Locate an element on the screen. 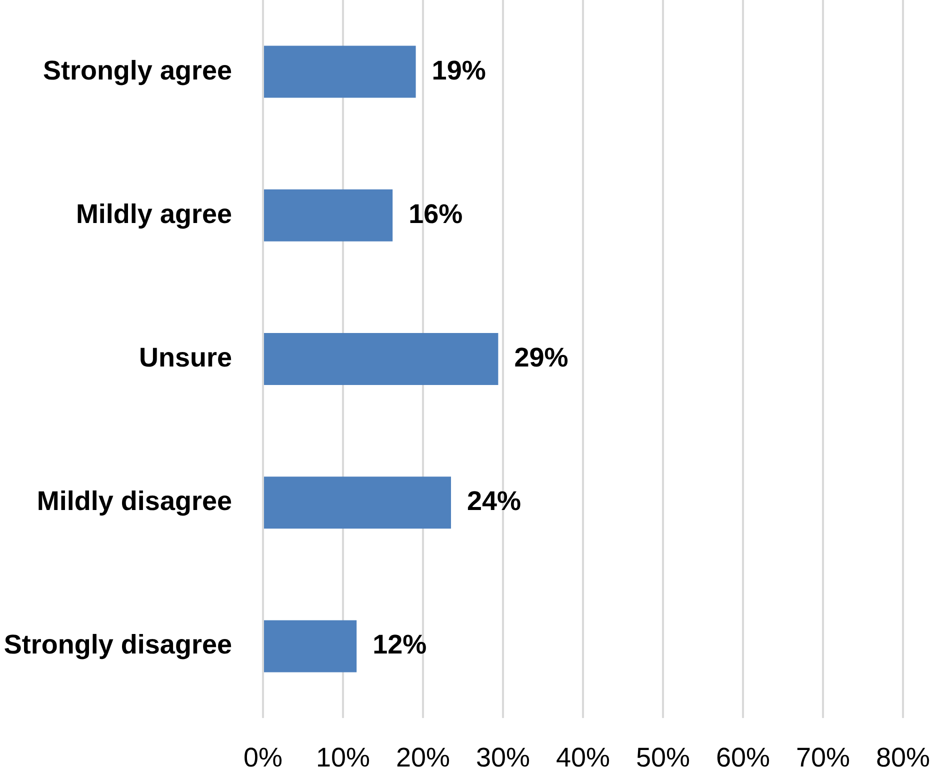 The image size is (932, 775). data-label: 12% is located at coordinates (399, 645).